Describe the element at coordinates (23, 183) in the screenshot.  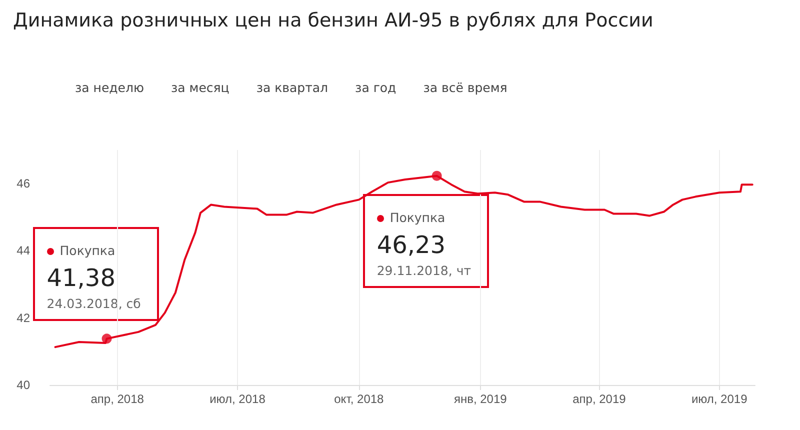
I see `y-tick-label: 46` at that location.